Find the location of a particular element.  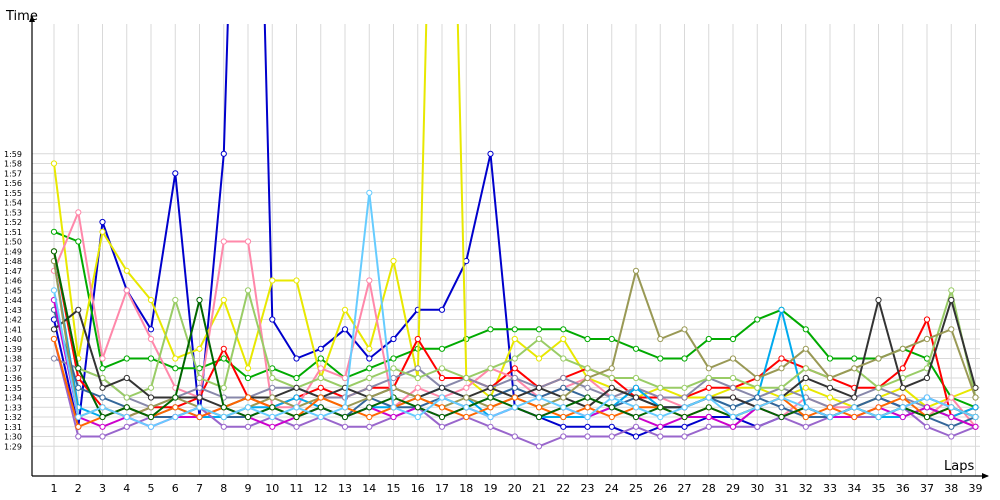

x-tick-label: 23 is located at coordinates (588, 488).